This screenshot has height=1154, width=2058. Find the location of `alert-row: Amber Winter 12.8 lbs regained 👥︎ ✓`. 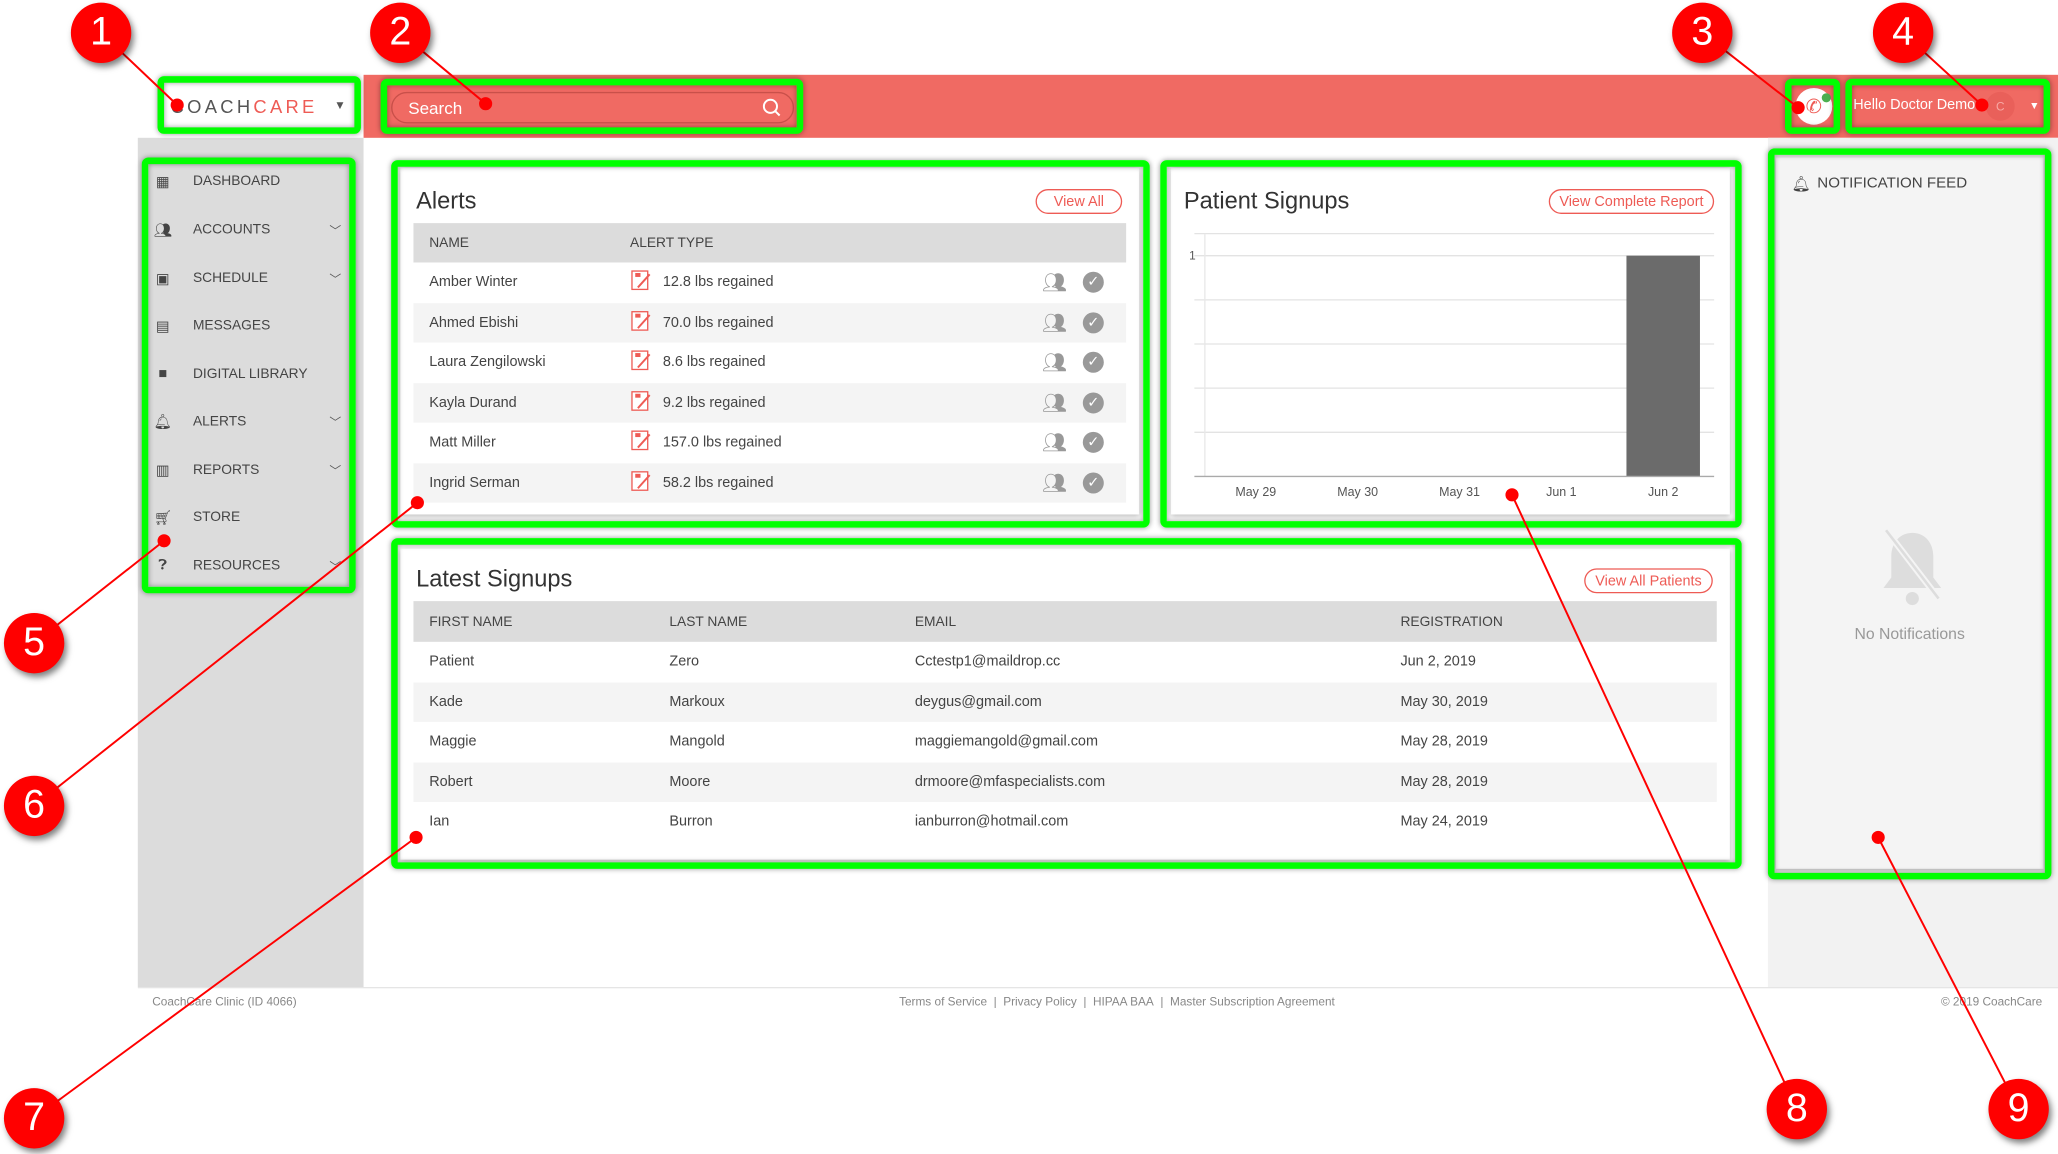

alert-row: Amber Winter 12.8 lbs regained 👥︎ ✓ is located at coordinates (769, 283).